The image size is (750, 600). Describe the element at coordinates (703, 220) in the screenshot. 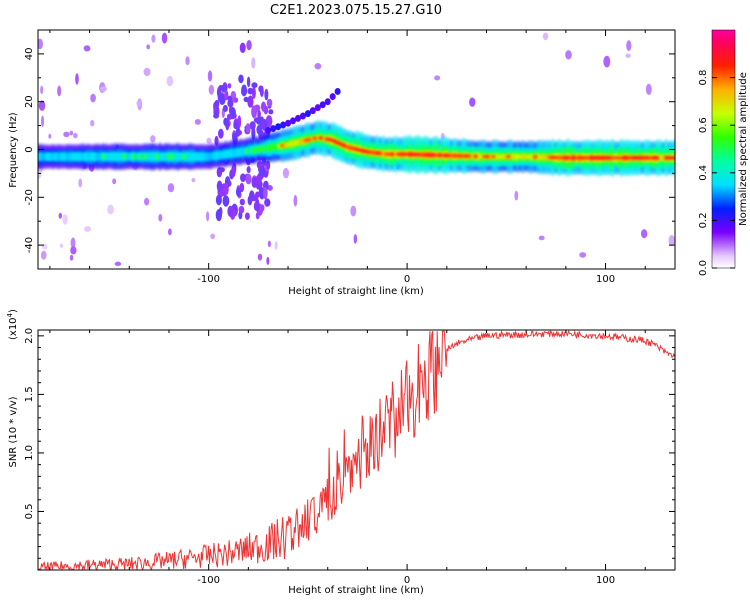

I see `colorbar-tick-label: 0.2` at that location.